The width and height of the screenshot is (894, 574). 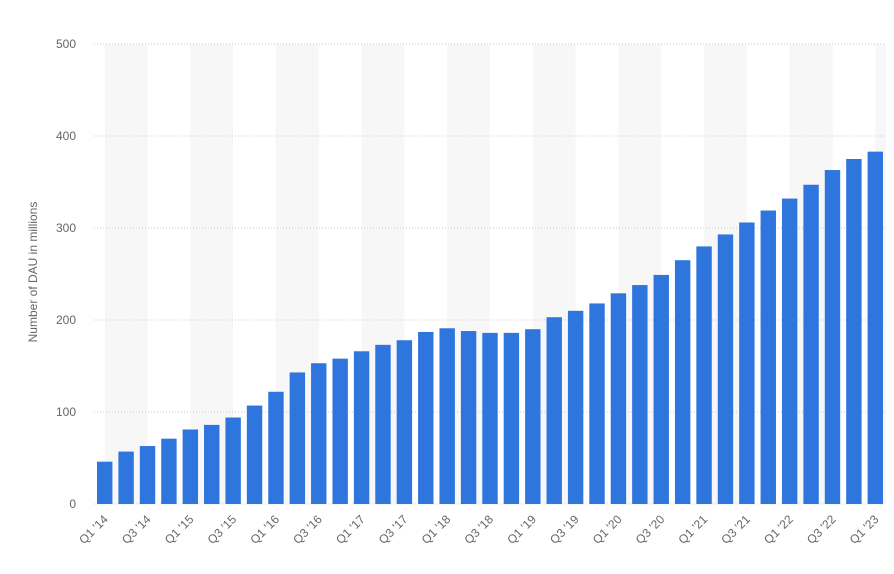 I want to click on y-axis-label: Number of DAU in millions, so click(x=33, y=272).